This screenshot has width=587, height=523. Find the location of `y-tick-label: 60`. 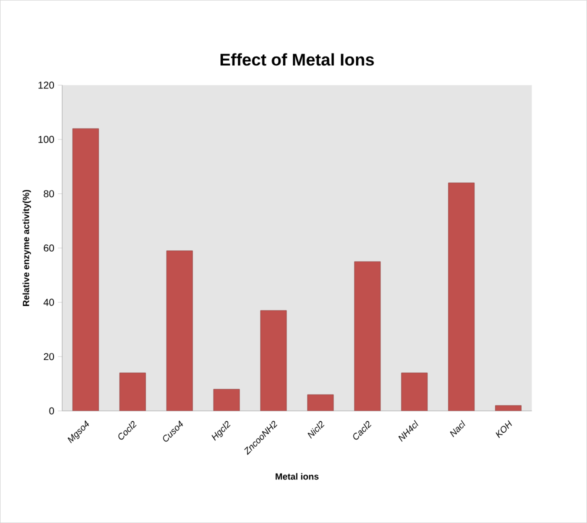

y-tick-label: 60 is located at coordinates (49, 248).